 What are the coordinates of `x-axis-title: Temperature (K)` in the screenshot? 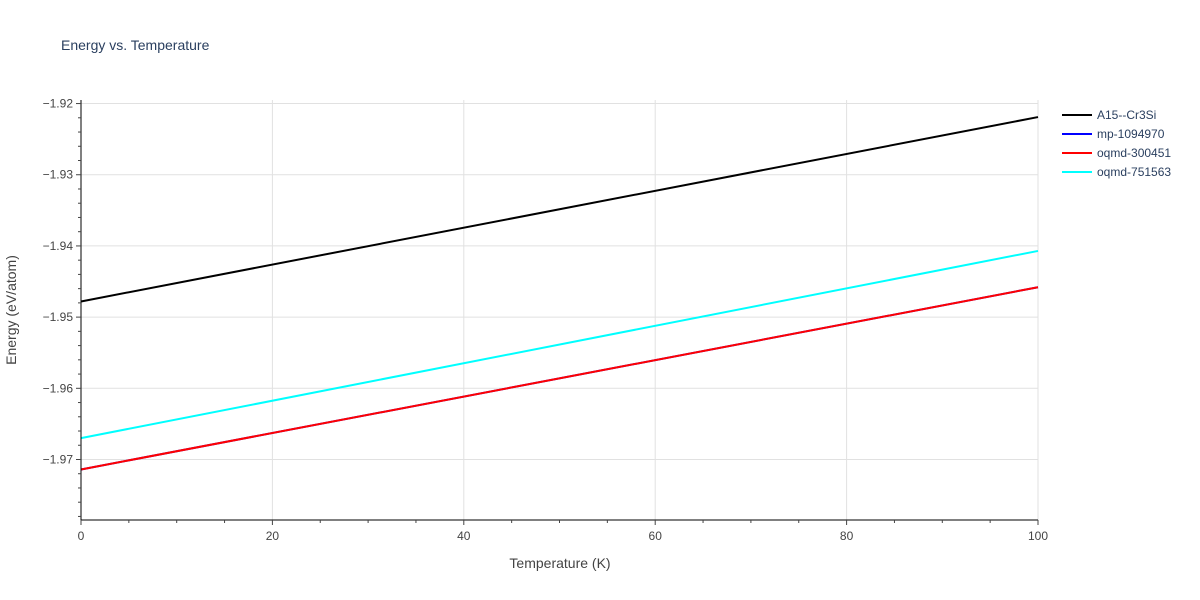 It's located at (559, 563).